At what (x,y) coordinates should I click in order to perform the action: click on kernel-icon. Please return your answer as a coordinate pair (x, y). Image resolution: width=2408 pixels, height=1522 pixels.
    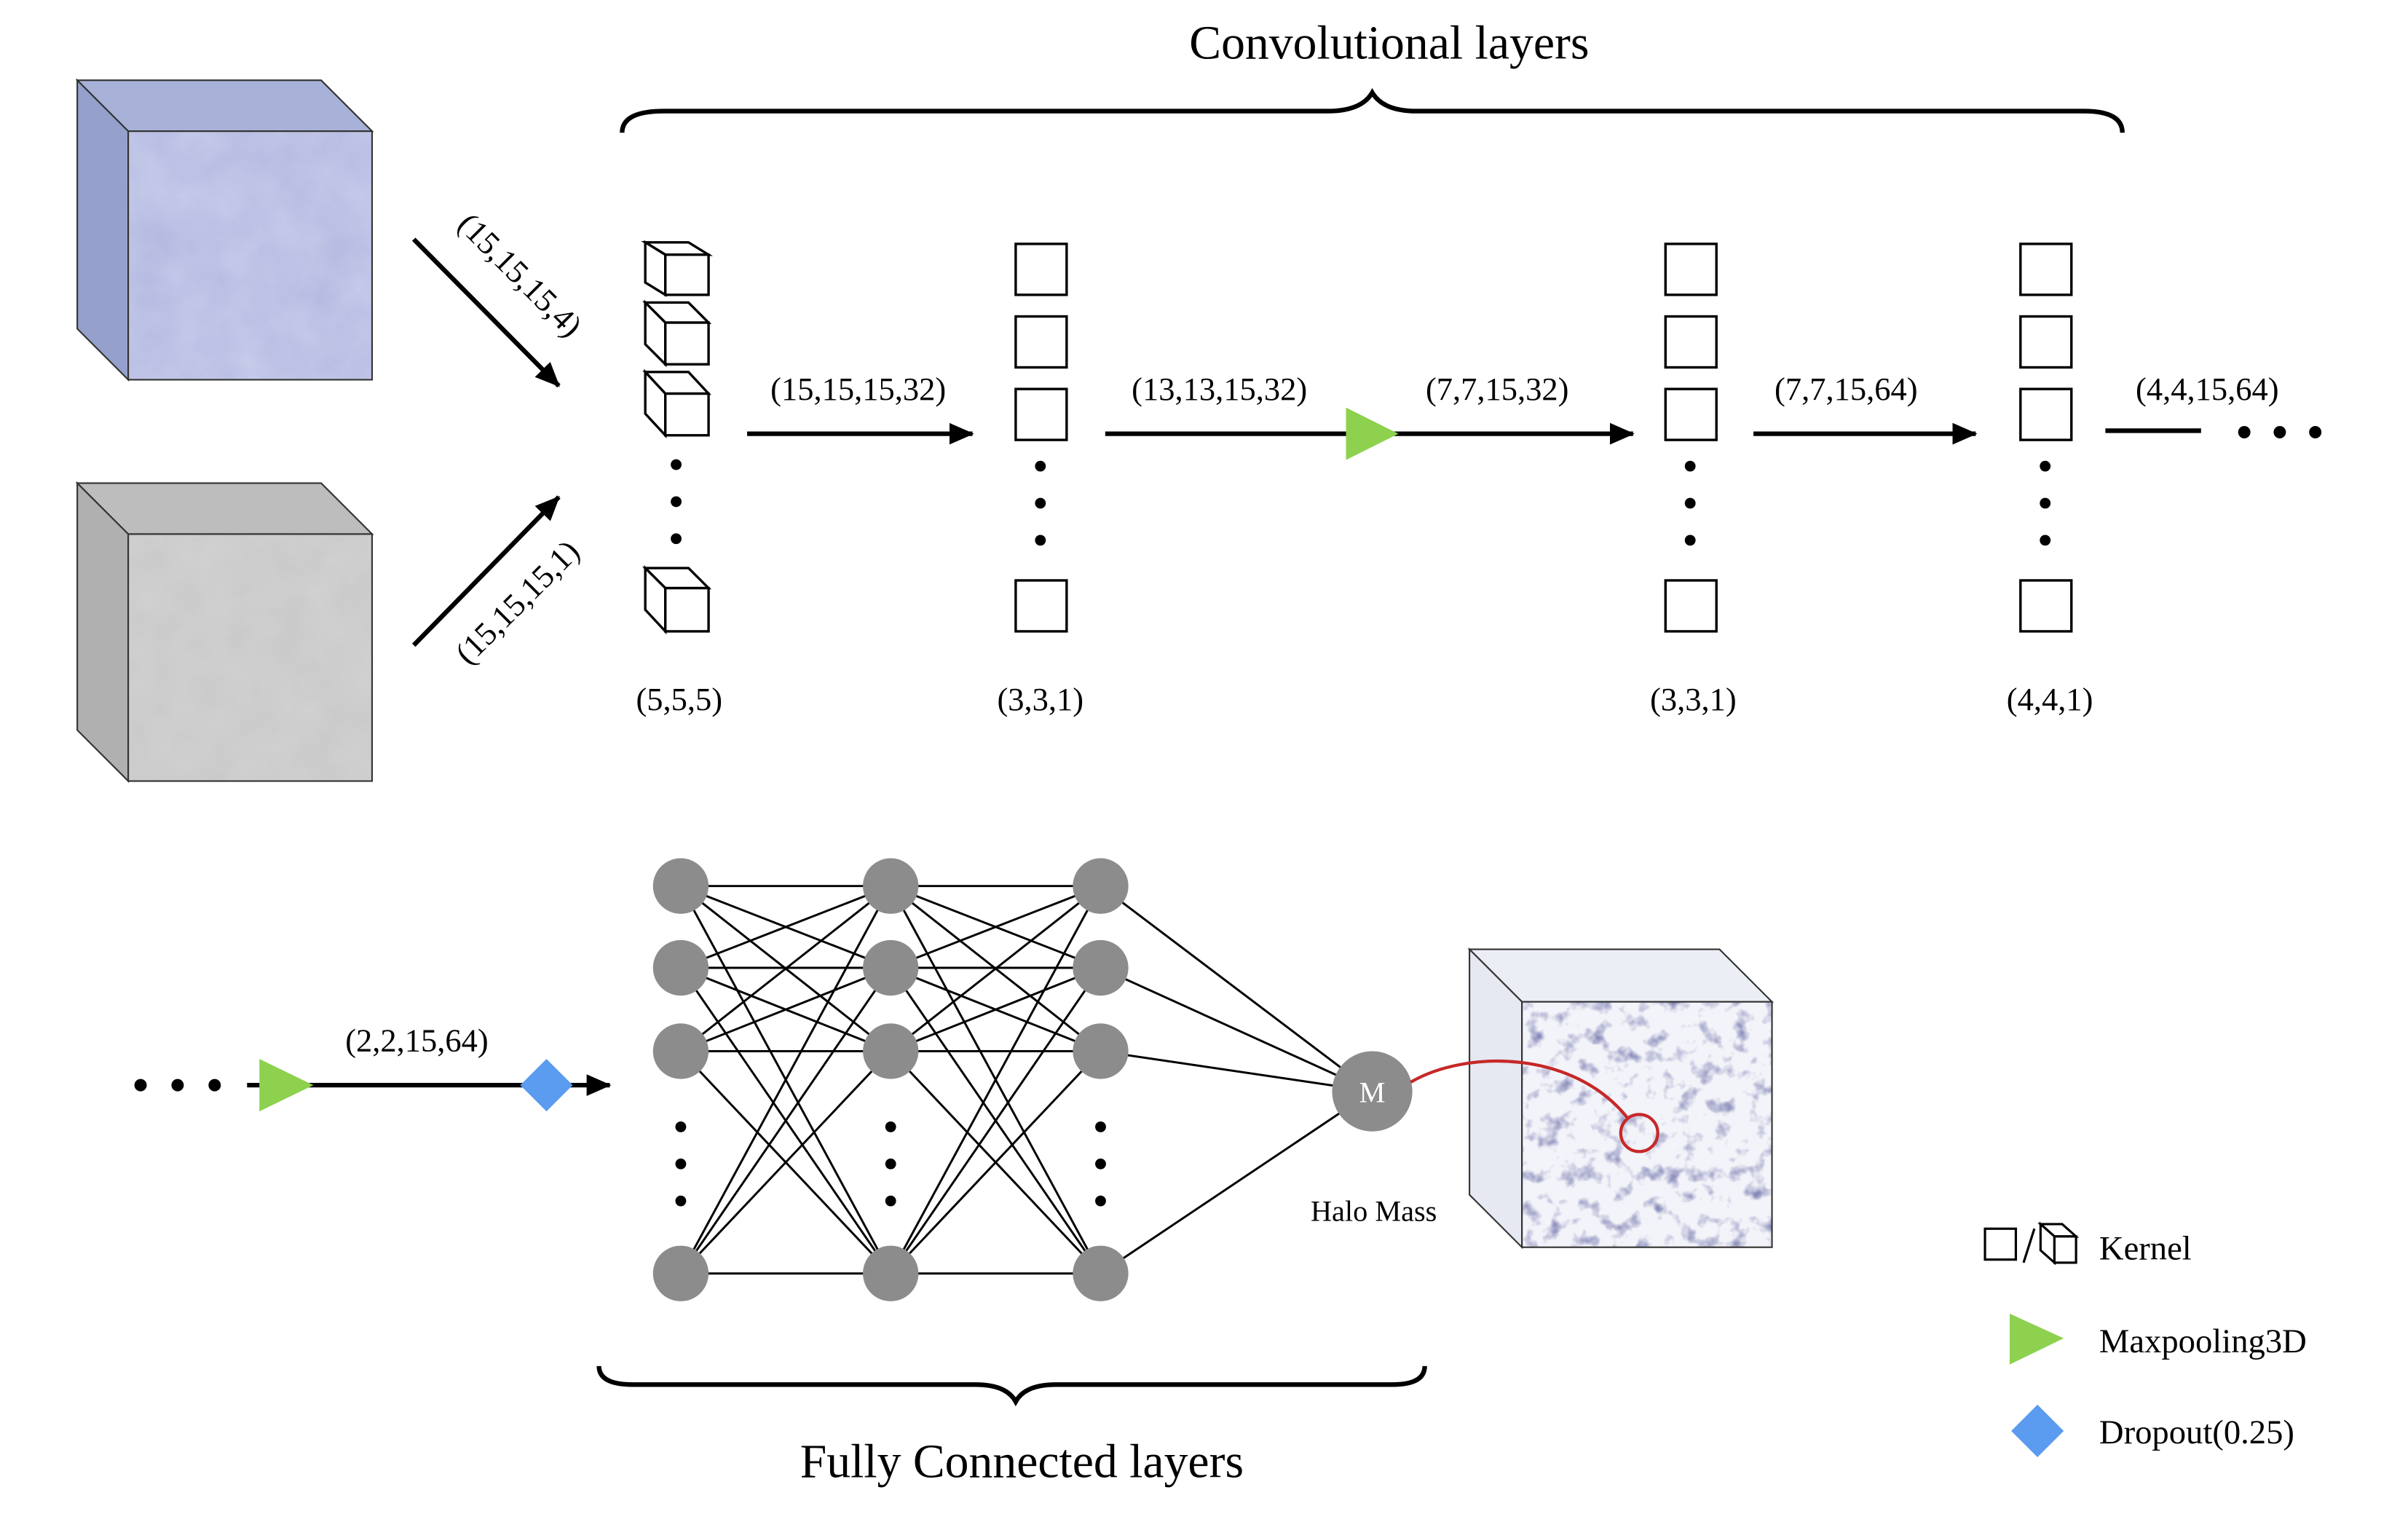
    Looking at the image, I should click on (2031, 1243).